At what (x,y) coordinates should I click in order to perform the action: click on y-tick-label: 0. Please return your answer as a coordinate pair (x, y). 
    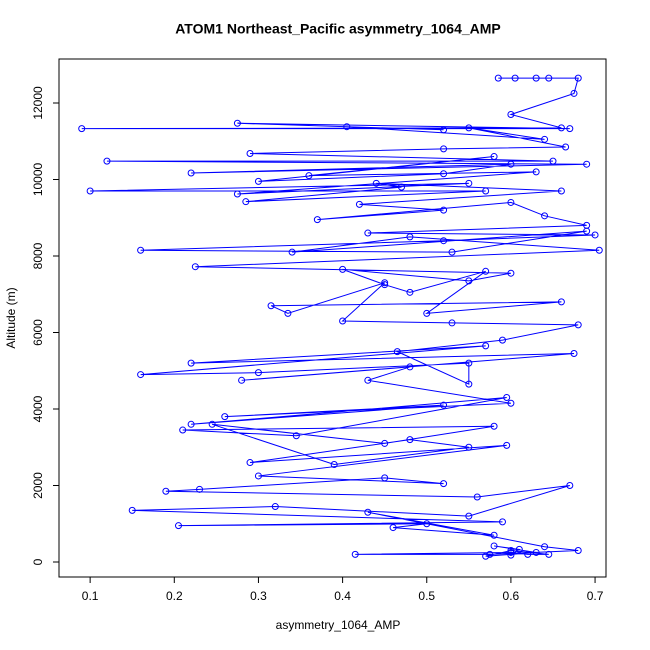
    Looking at the image, I should click on (38, 561).